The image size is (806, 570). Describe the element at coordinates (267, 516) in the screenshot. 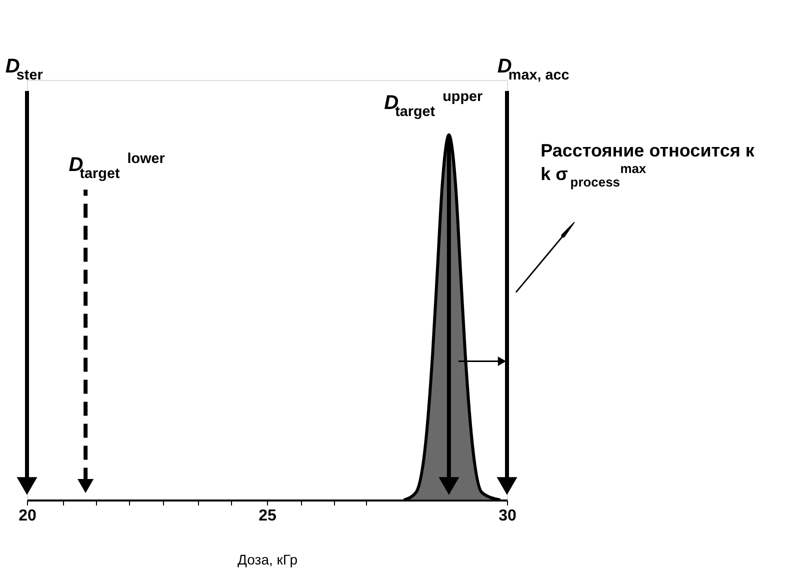

I see `x-tick-label: 25` at that location.